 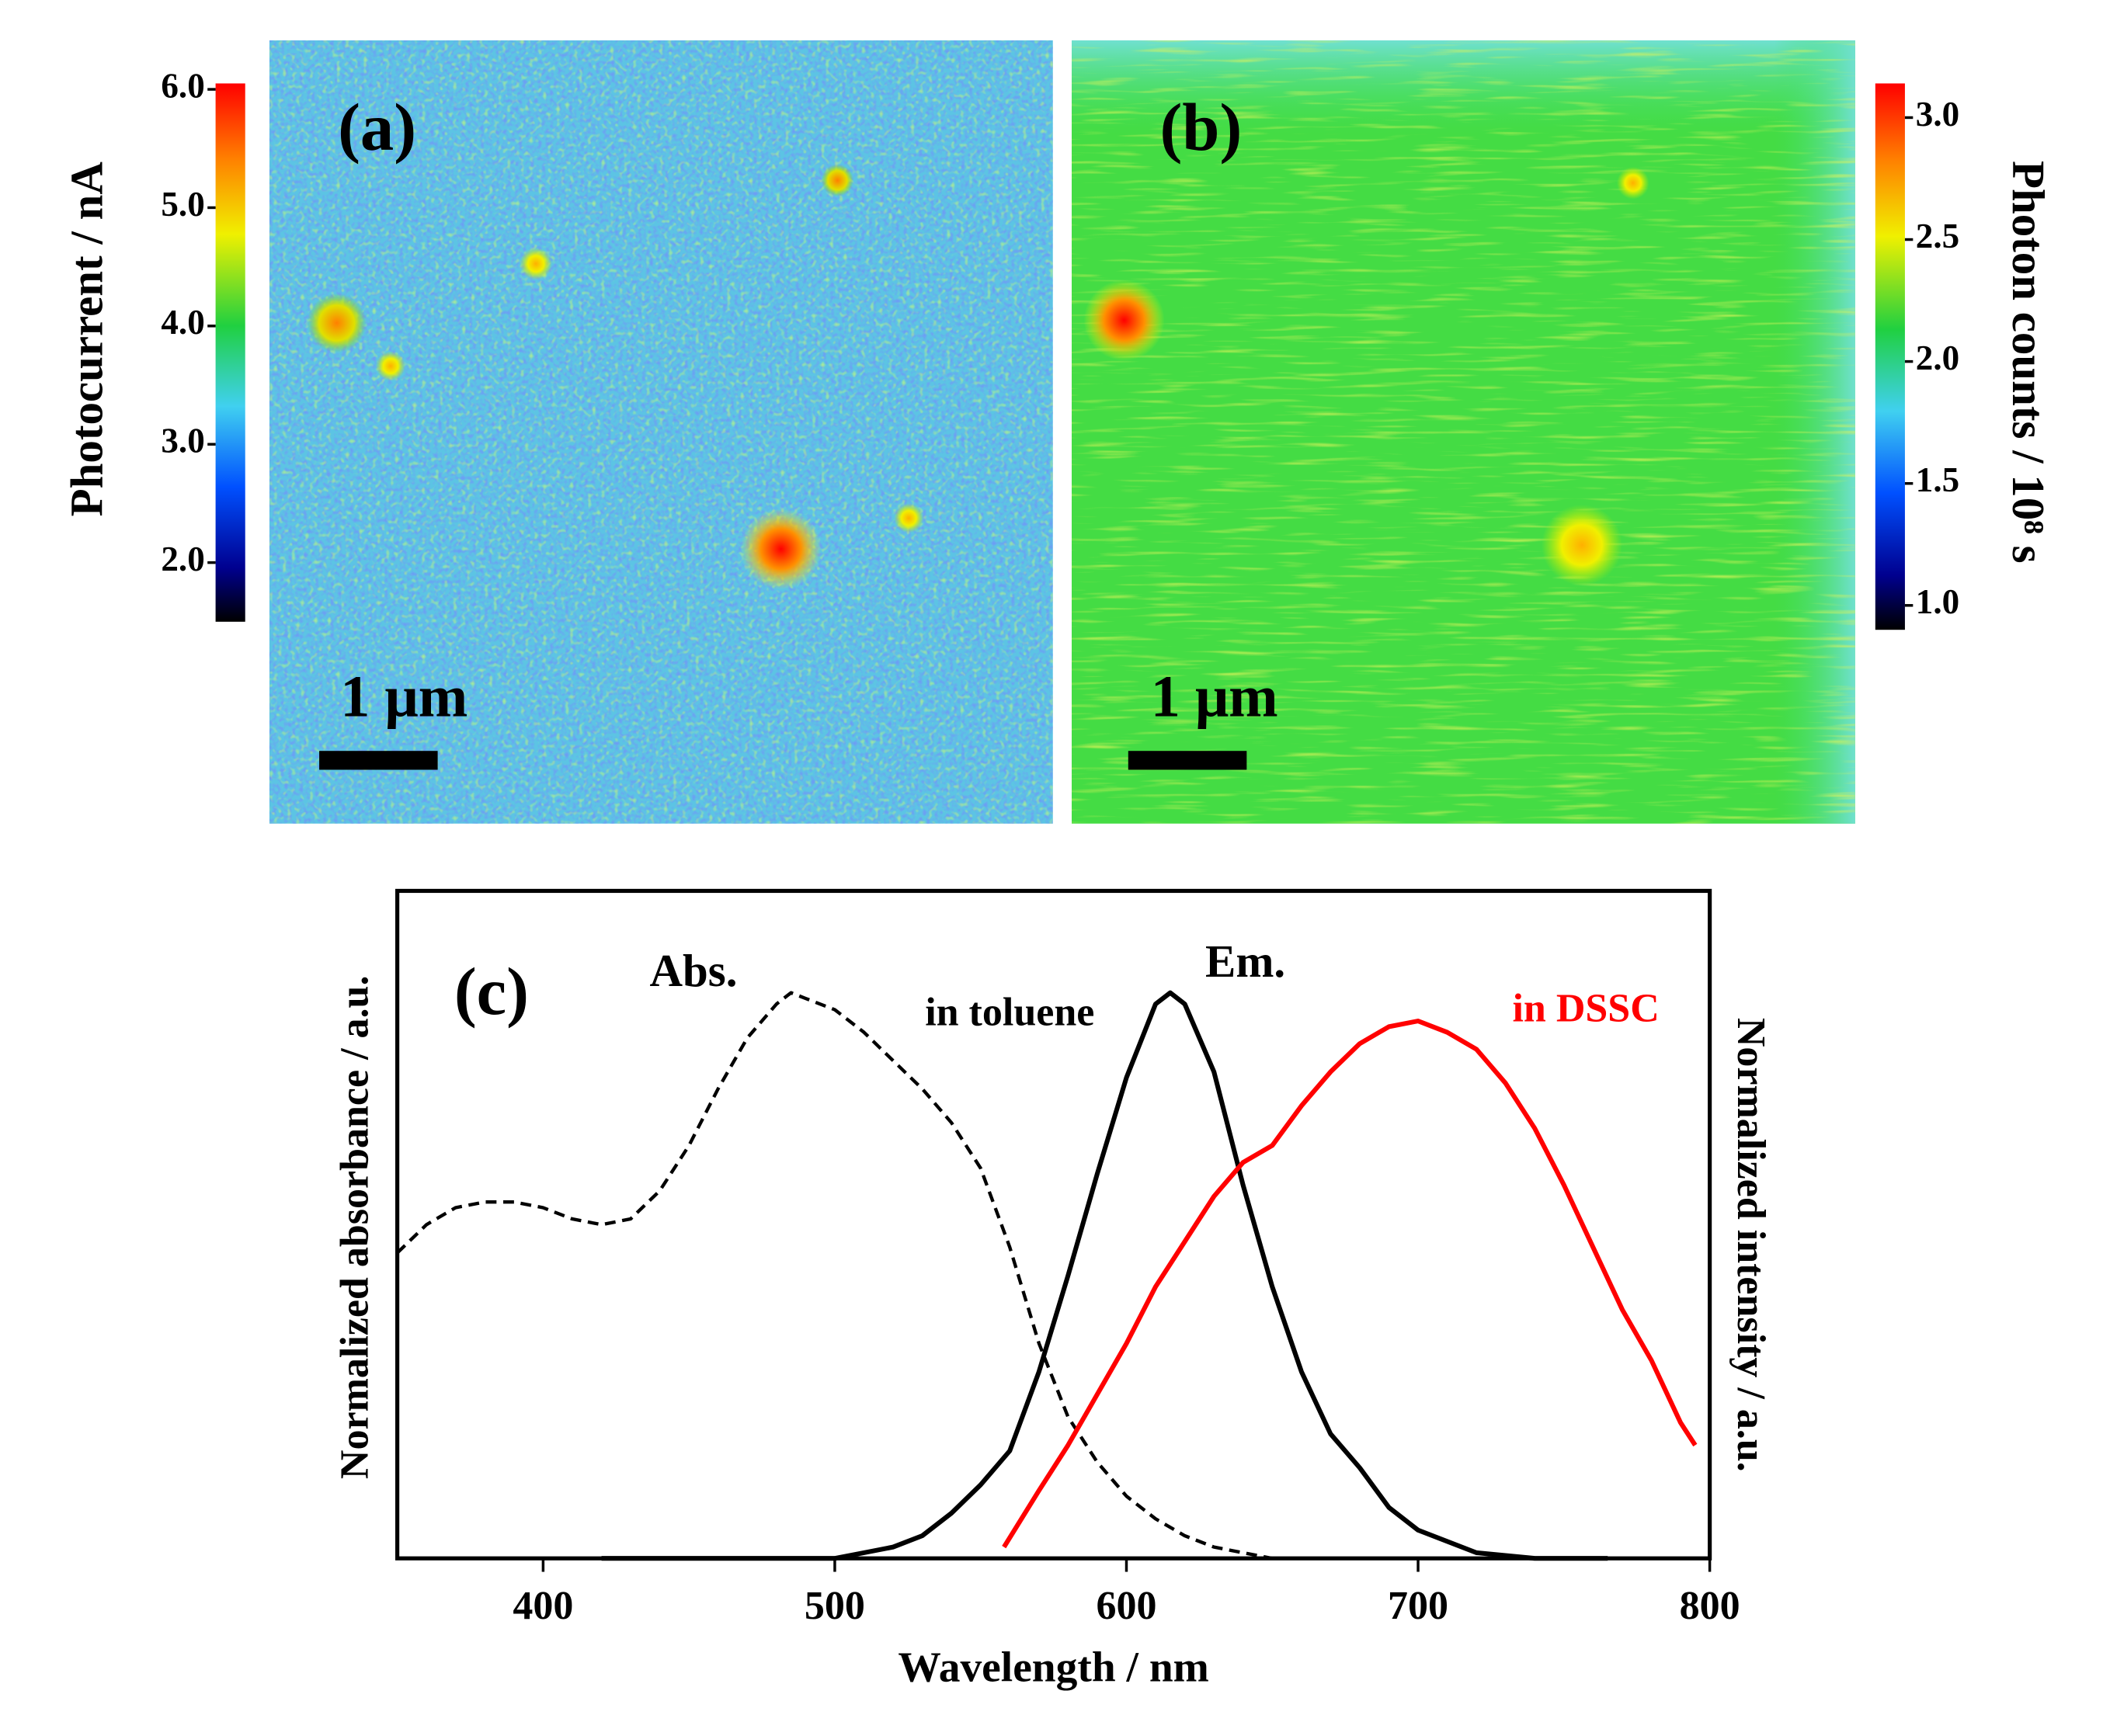 I want to click on colorbar-tick-label: 1.5, so click(x=1937, y=479).